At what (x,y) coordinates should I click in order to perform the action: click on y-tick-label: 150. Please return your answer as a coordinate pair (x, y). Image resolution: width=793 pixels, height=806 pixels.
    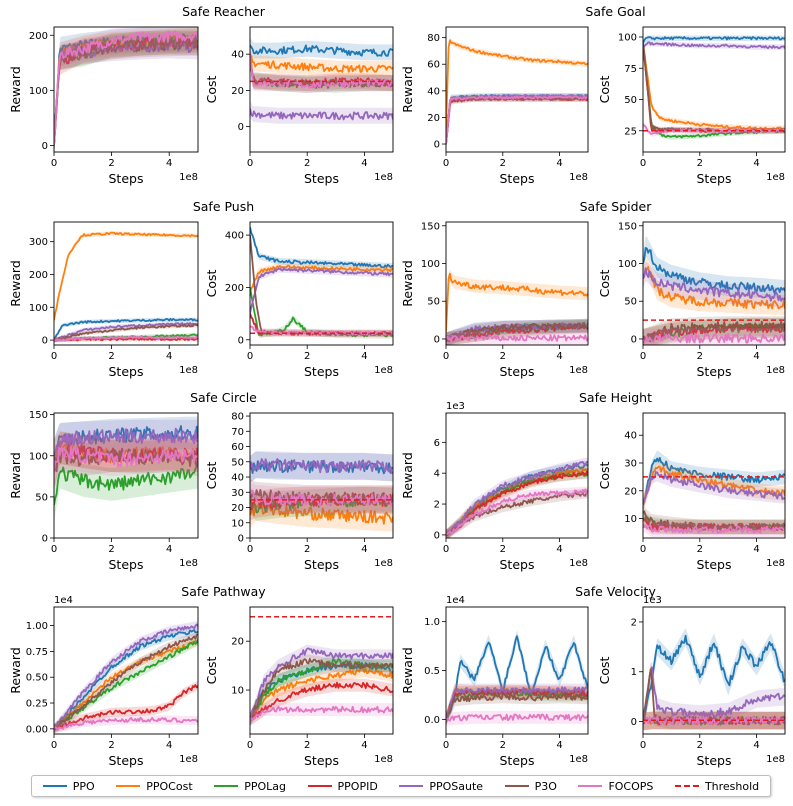
    Looking at the image, I should click on (38, 415).